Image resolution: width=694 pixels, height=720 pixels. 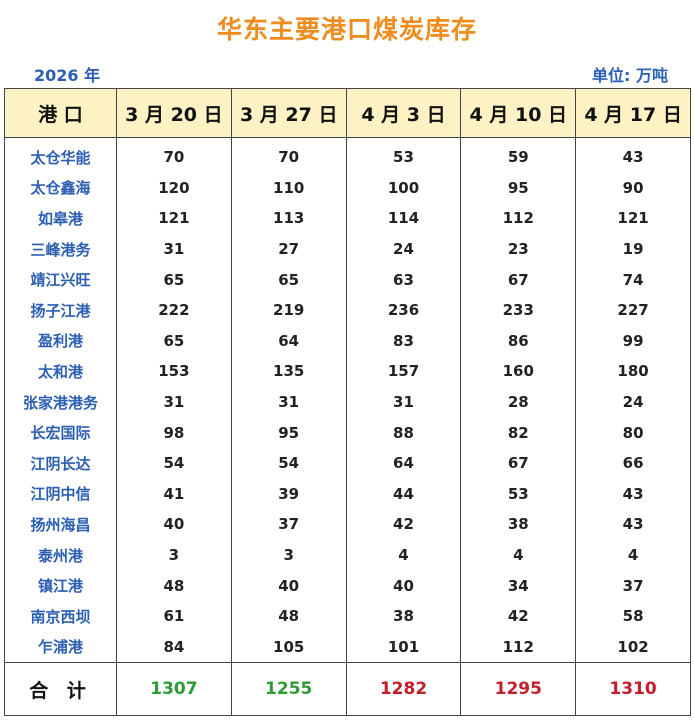 I want to click on port-name: 太和港, so click(x=60, y=371).